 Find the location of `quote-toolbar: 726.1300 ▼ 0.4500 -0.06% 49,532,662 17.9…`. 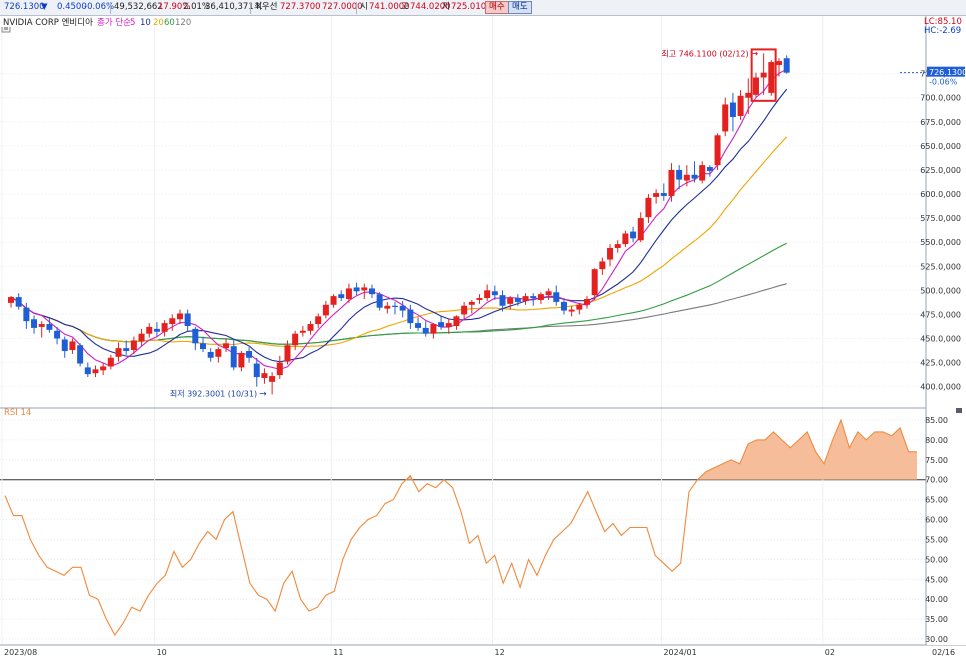

quote-toolbar: 726.1300 ▼ 0.4500 -0.06% 49,532,662 17.9… is located at coordinates (483, 8).